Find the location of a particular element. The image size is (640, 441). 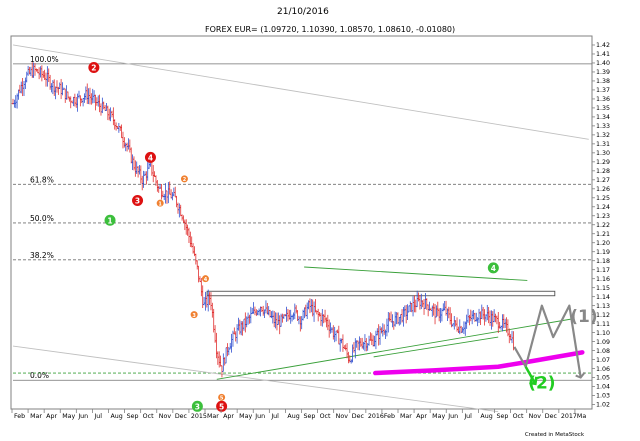

y-tick-label: 1.32 is located at coordinates (603, 135).